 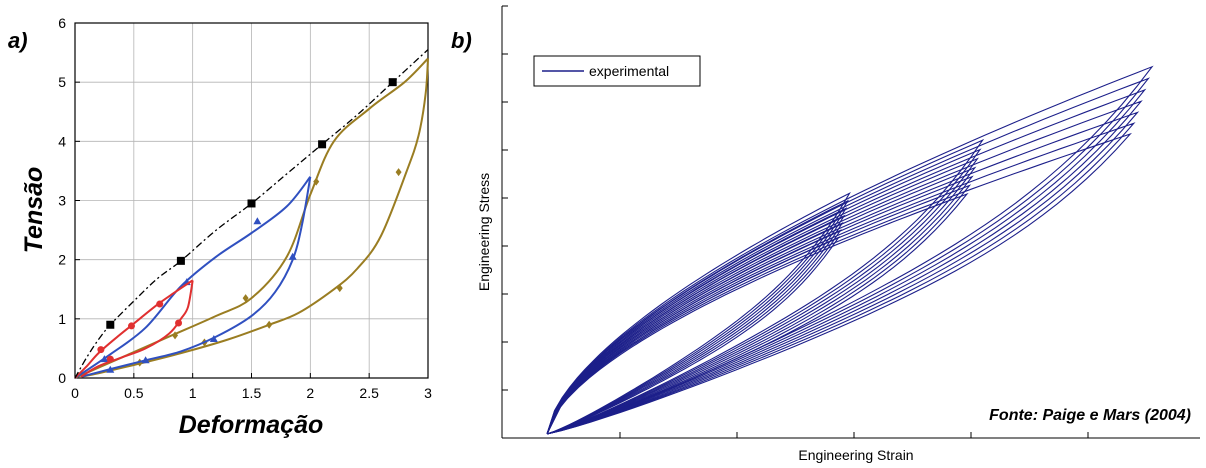 What do you see at coordinates (629, 71) in the screenshot?
I see `legend-label-experimental: experimental` at bounding box center [629, 71].